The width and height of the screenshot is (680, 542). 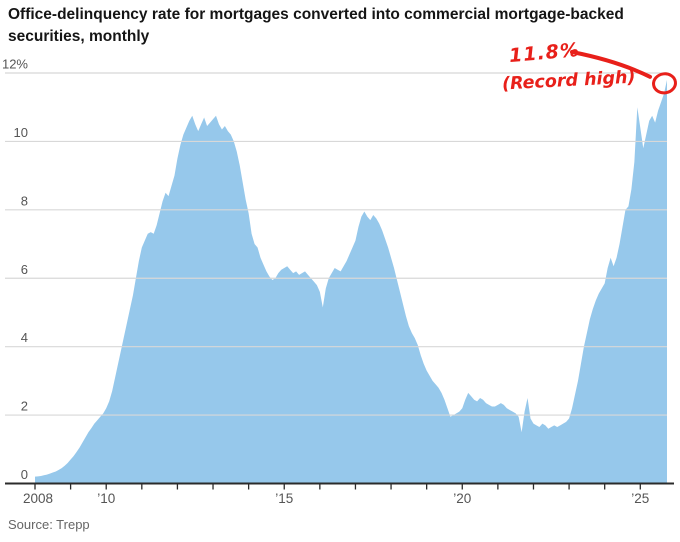 I want to click on y-tick-label: 4, so click(x=24, y=337).